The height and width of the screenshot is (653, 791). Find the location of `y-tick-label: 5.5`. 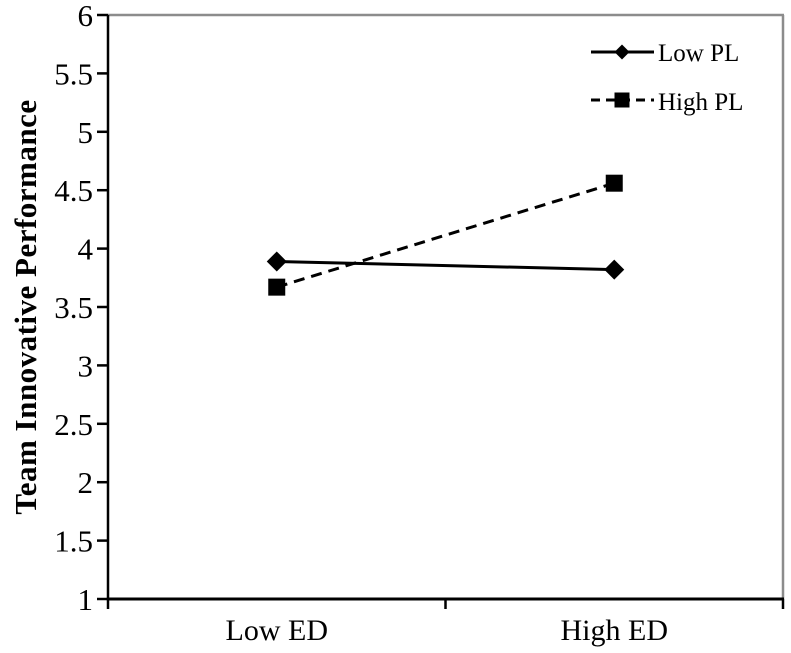

y-tick-label: 5.5 is located at coordinates (73, 73).